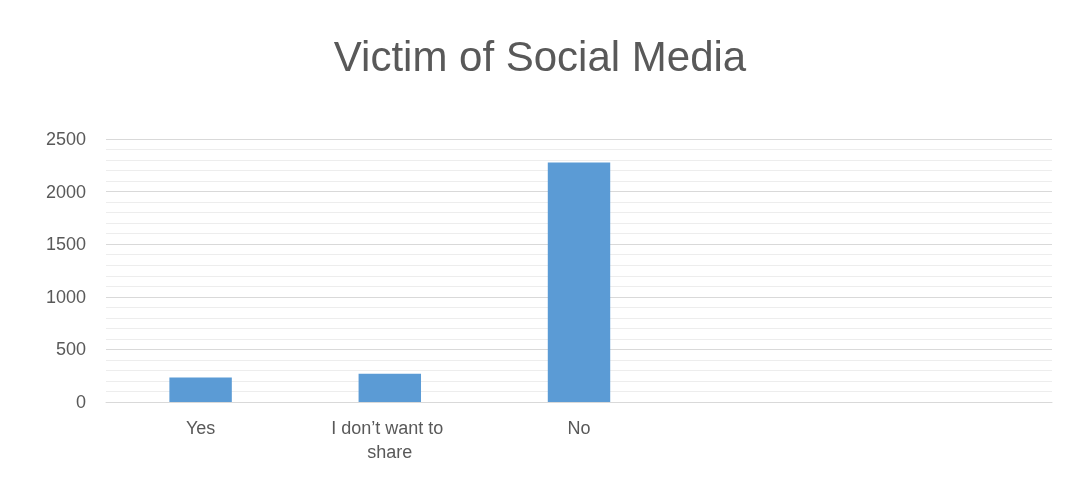 The image size is (1080, 496). What do you see at coordinates (540, 56) in the screenshot?
I see `chart-title: Victim of Social Media` at bounding box center [540, 56].